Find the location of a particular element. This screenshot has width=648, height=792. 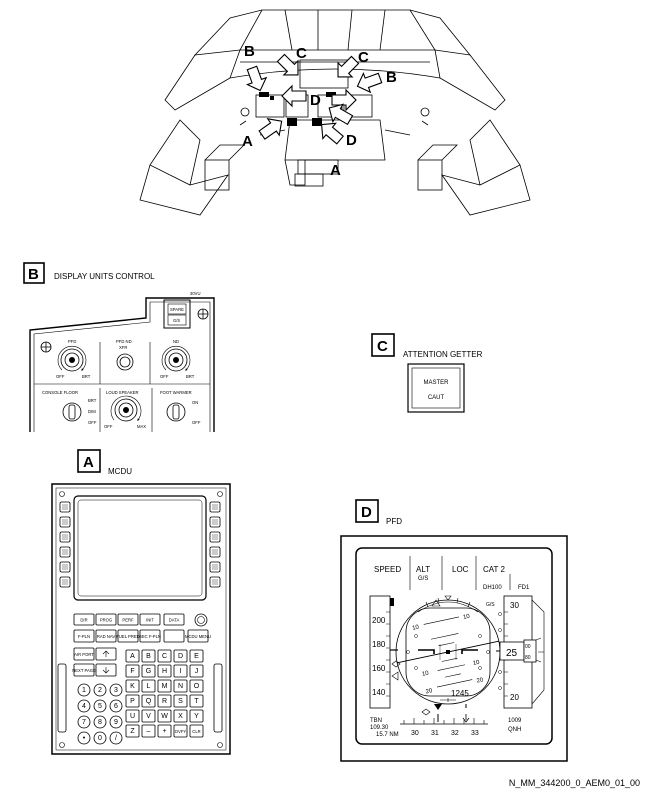

key-slew-down is located at coordinates (106, 670).